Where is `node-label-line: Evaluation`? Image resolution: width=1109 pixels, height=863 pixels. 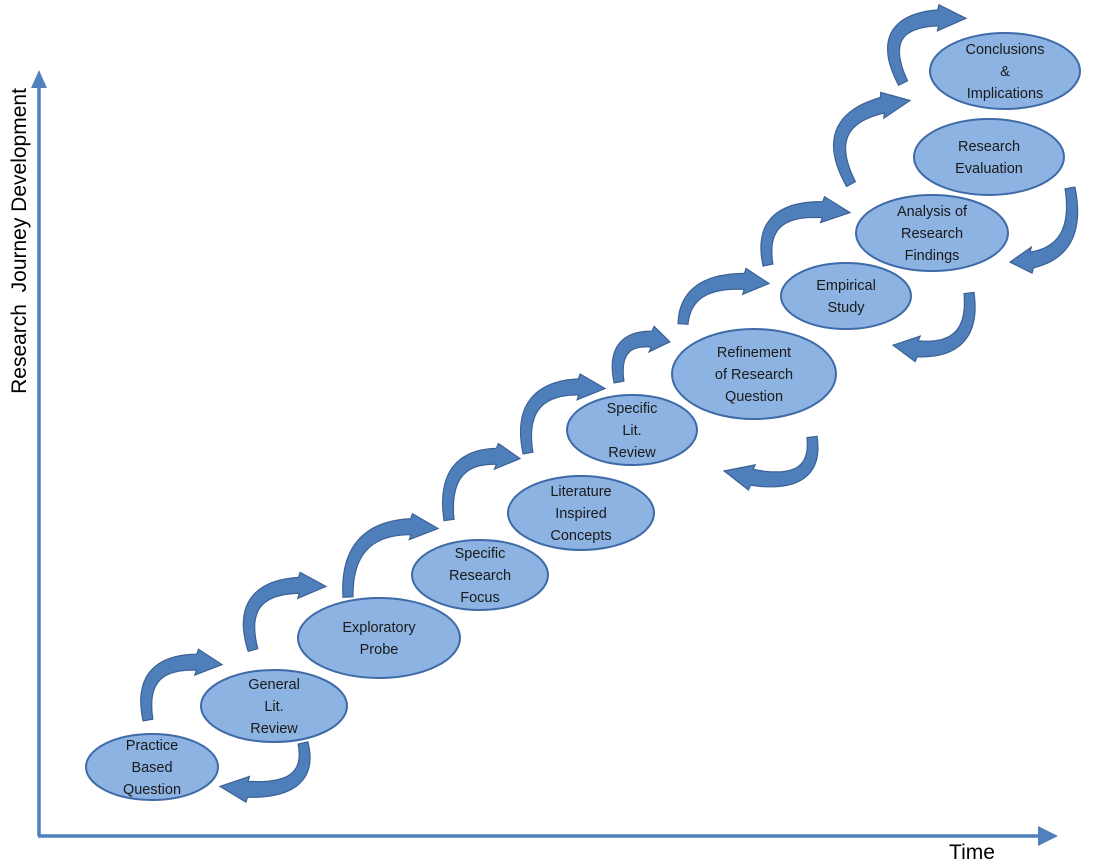 node-label-line: Evaluation is located at coordinates (989, 169).